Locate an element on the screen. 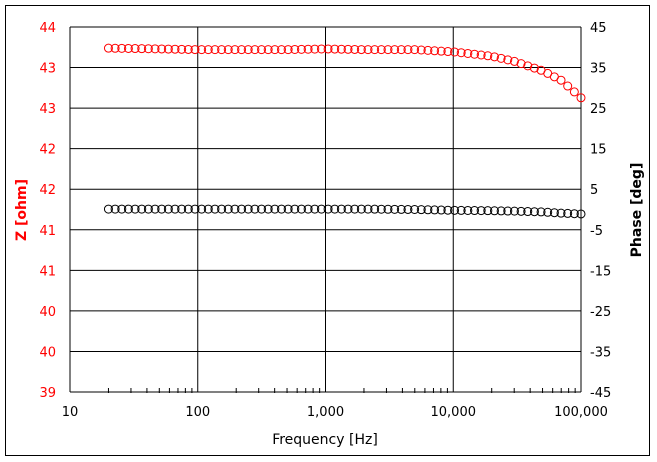  x-tick-label: 10 is located at coordinates (70, 412).